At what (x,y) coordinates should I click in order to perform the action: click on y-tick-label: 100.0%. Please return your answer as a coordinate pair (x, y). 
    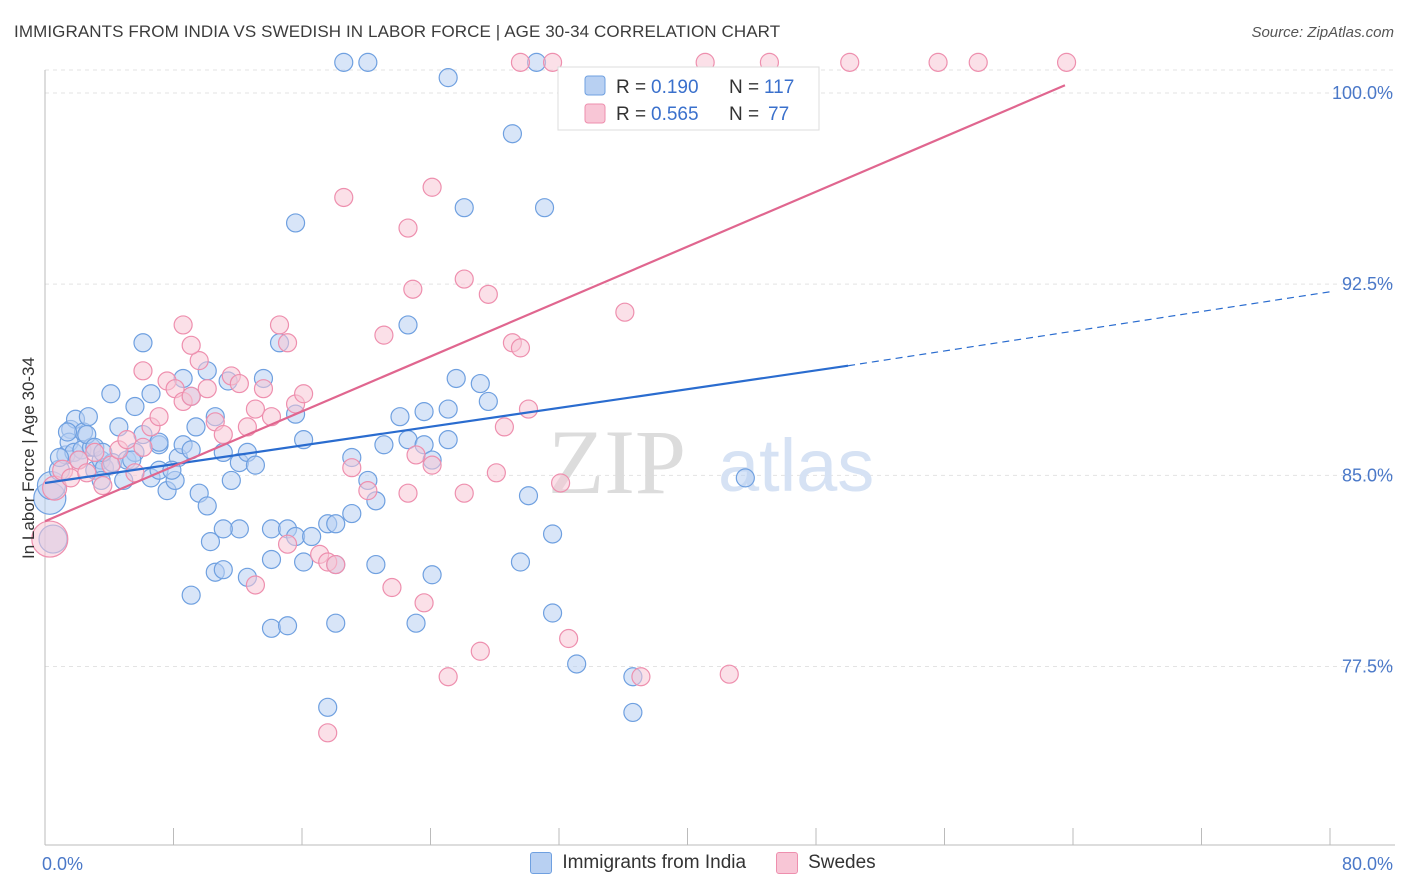
    Looking at the image, I should click on (1362, 93).